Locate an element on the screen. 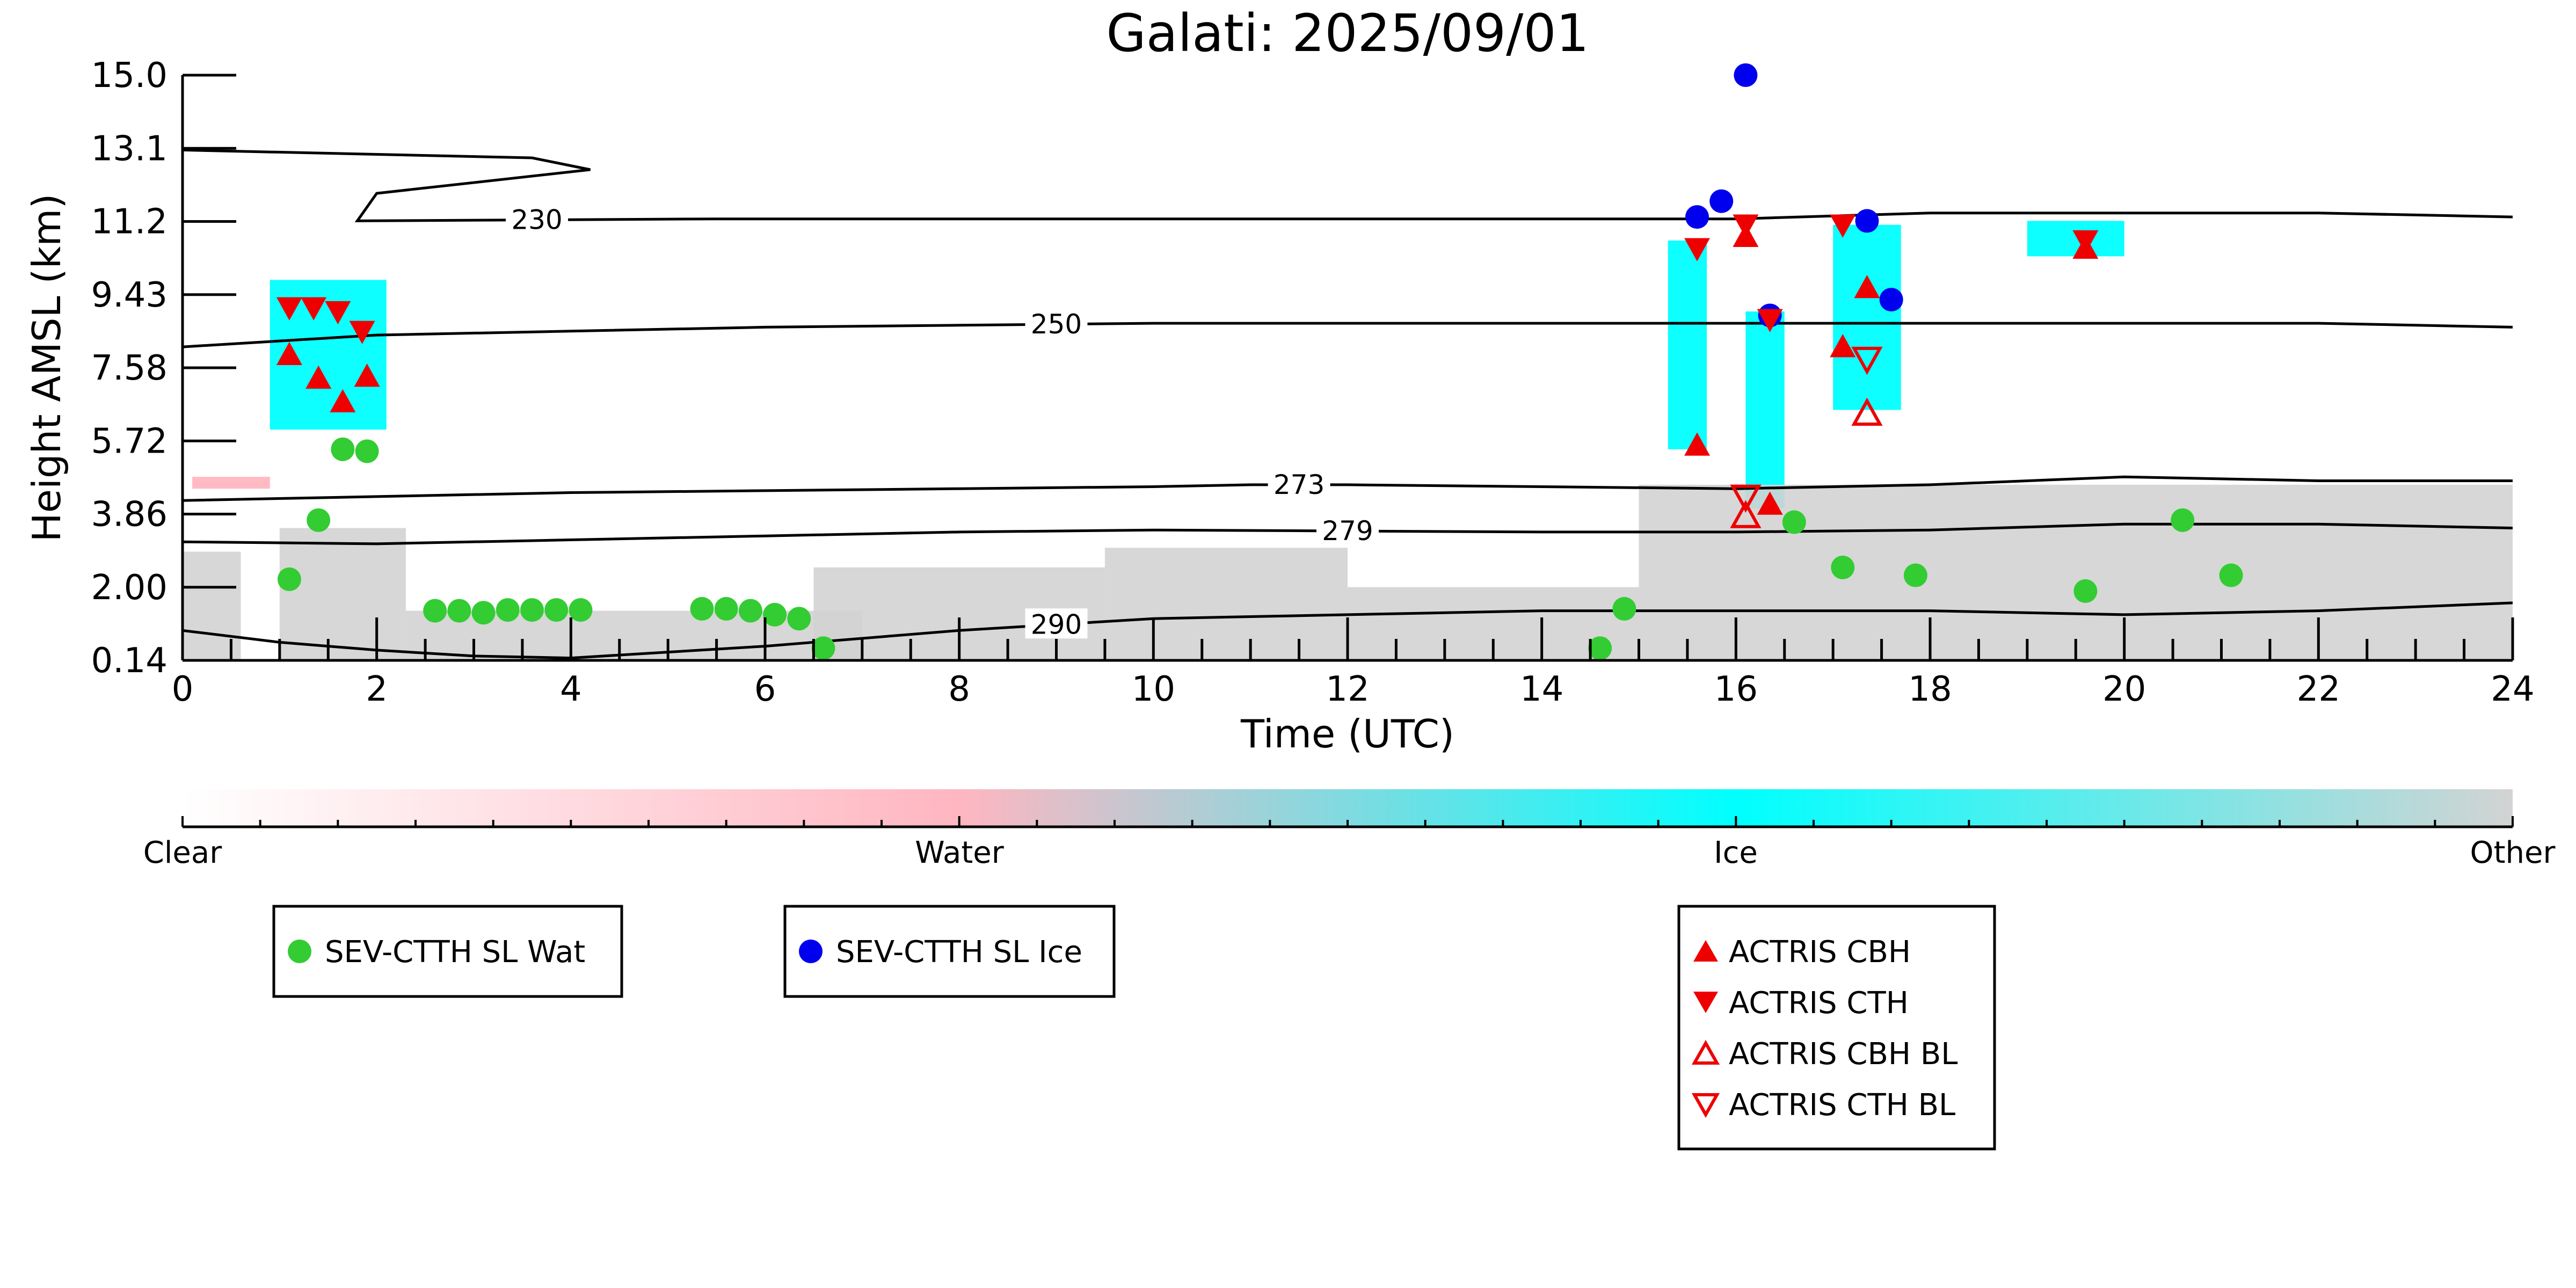 The height and width of the screenshot is (1288, 2576). contour-label-290: 290 is located at coordinates (1056, 624).